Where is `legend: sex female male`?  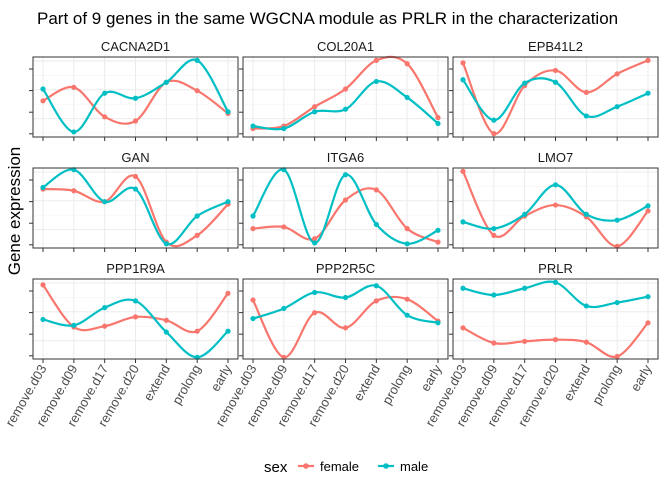 legend: sex female male is located at coordinates (346, 467).